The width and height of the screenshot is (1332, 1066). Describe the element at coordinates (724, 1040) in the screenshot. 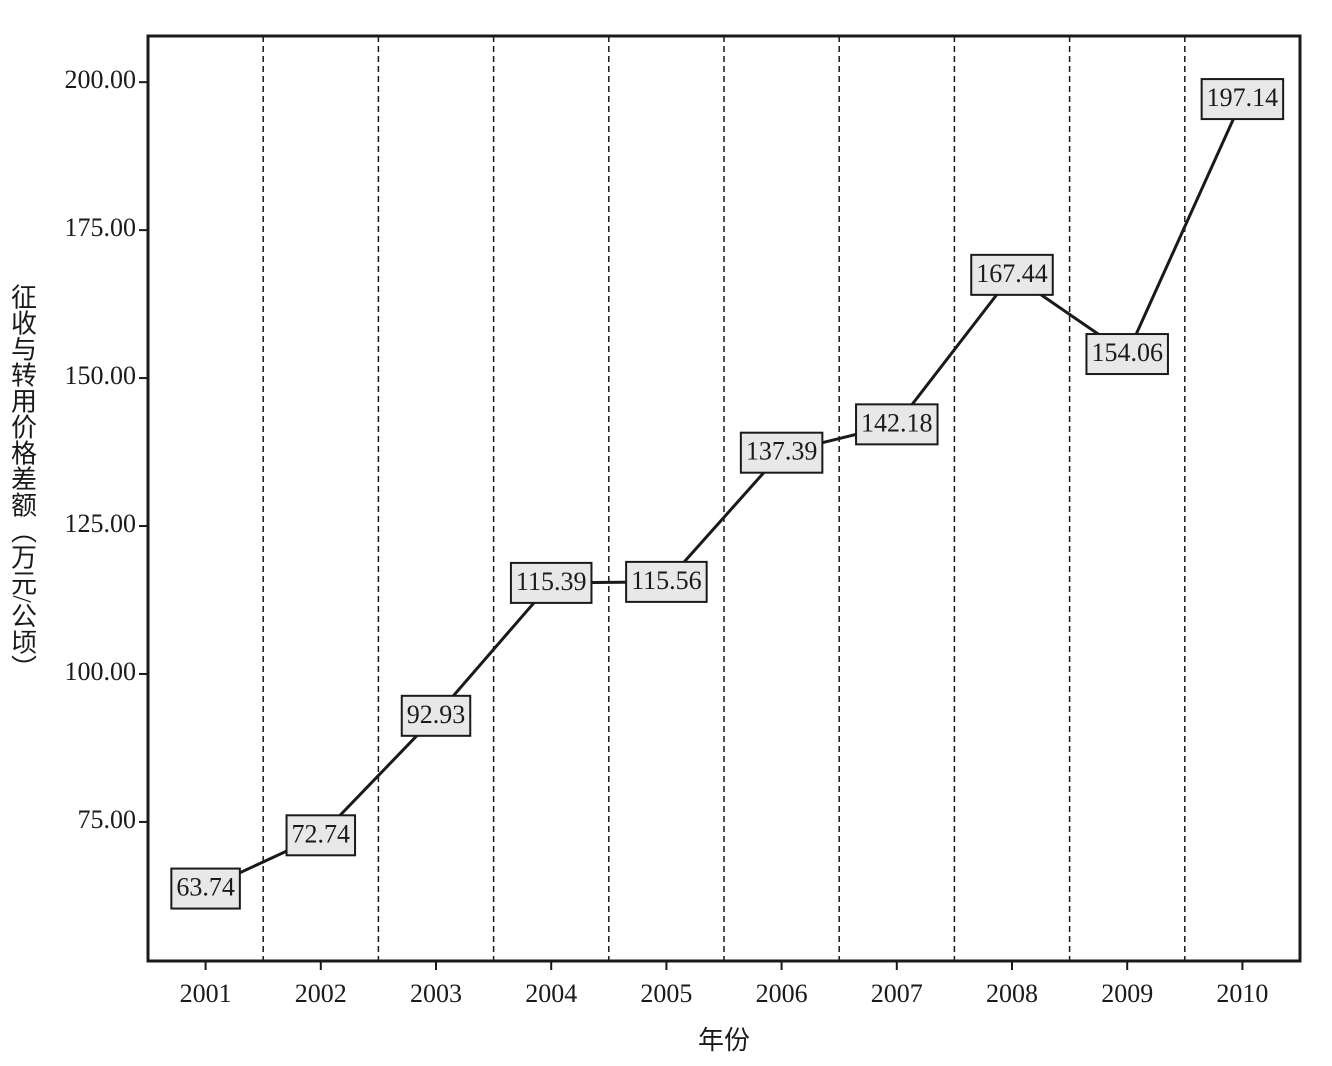

I see `x-axis-label: 年份` at that location.